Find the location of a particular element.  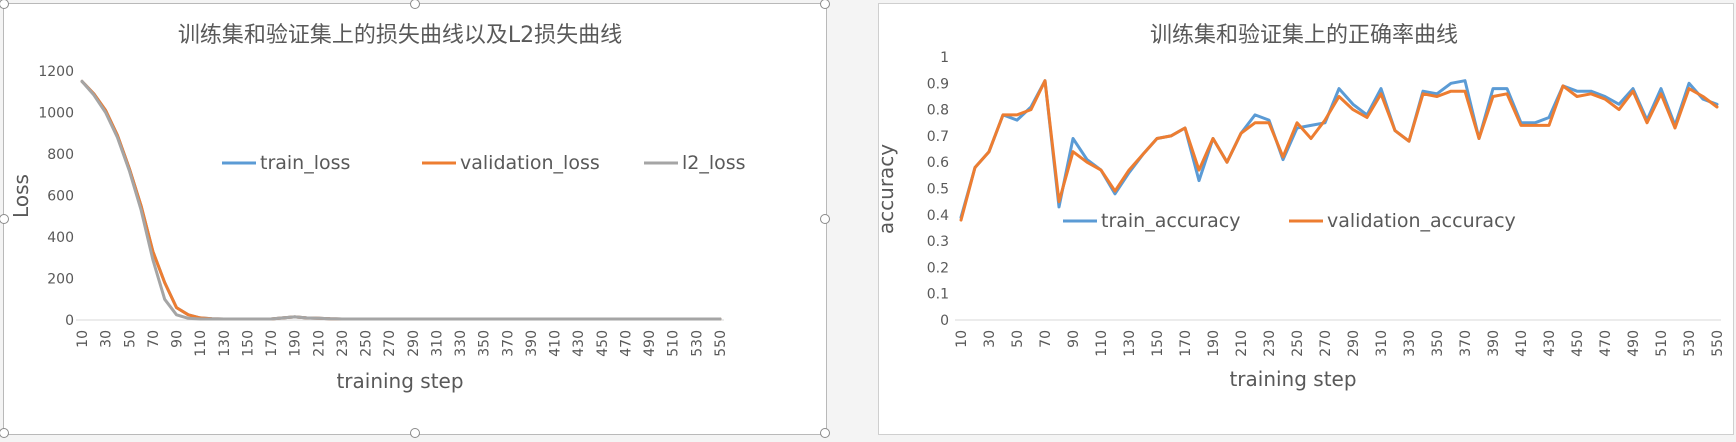

resize-handle-bottom-right is located at coordinates (825, 433).